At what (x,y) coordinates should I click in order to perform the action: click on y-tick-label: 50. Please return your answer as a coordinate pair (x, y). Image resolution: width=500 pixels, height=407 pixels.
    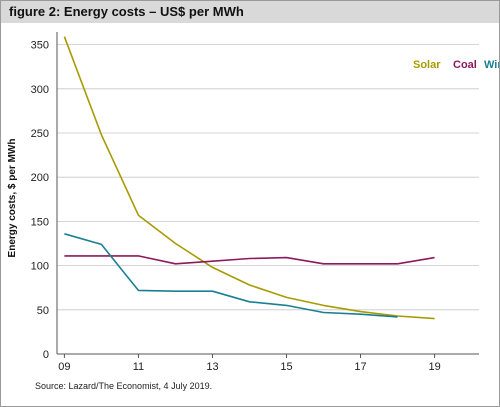
    Looking at the image, I should click on (43, 311).